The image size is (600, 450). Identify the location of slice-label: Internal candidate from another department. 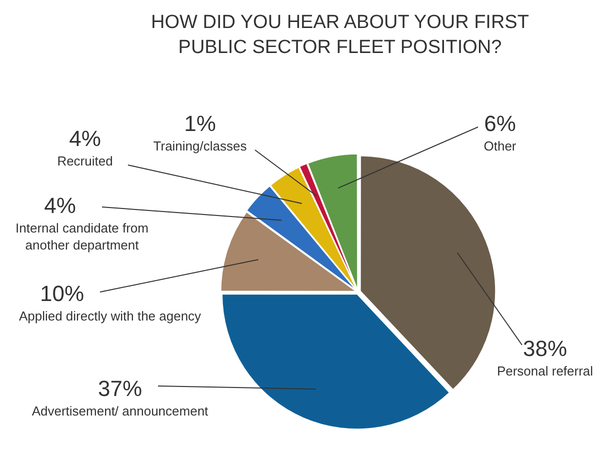
(82, 236).